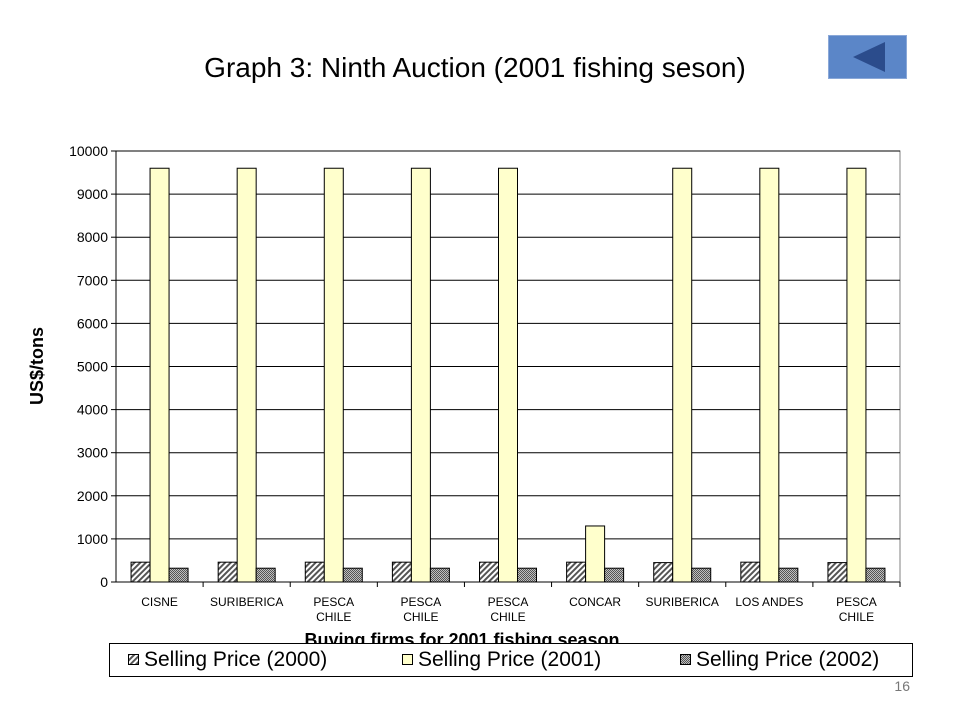  I want to click on legend-swatch-2000, so click(133, 659).